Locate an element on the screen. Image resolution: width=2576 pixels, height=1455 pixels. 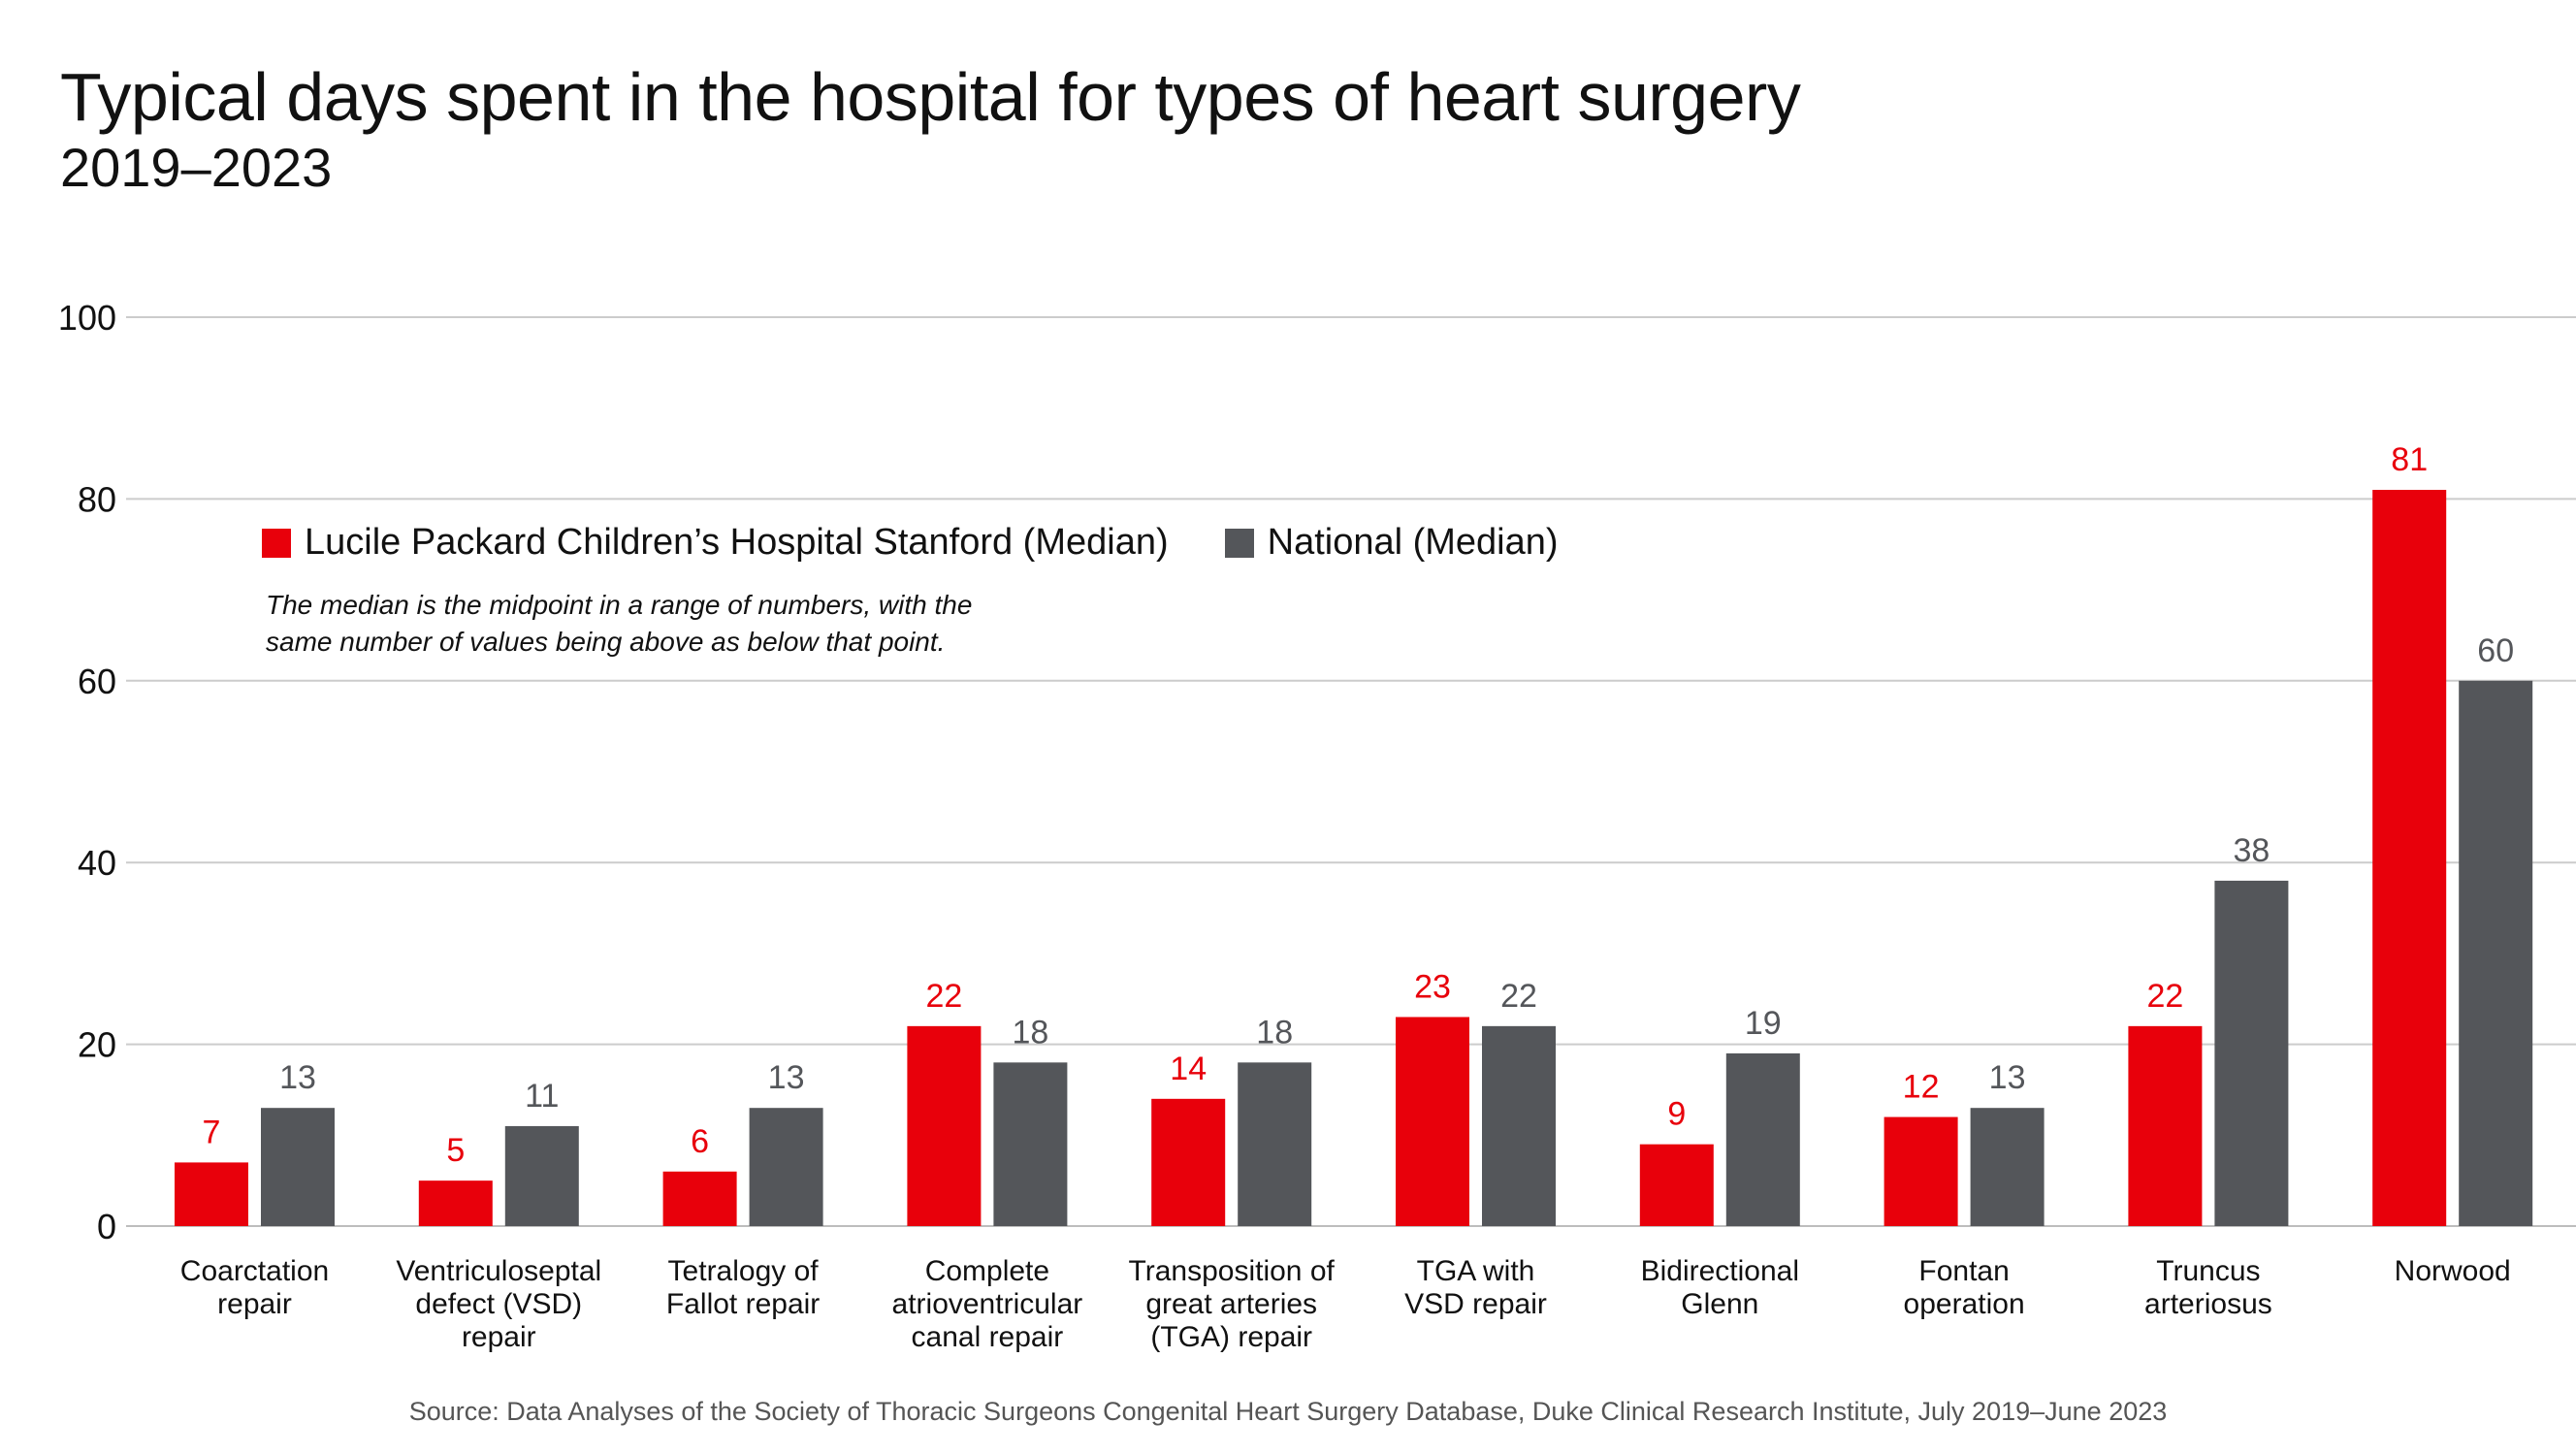
x-tick-label: canal repair is located at coordinates (988, 1337).